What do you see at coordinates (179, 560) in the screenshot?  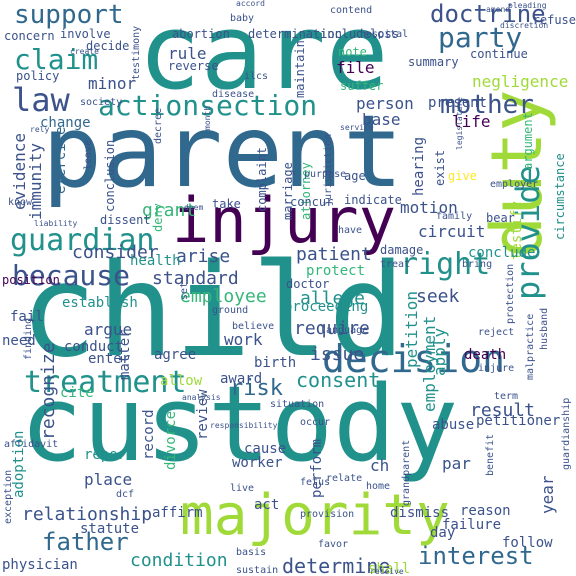 I see `word-condition: condition` at bounding box center [179, 560].